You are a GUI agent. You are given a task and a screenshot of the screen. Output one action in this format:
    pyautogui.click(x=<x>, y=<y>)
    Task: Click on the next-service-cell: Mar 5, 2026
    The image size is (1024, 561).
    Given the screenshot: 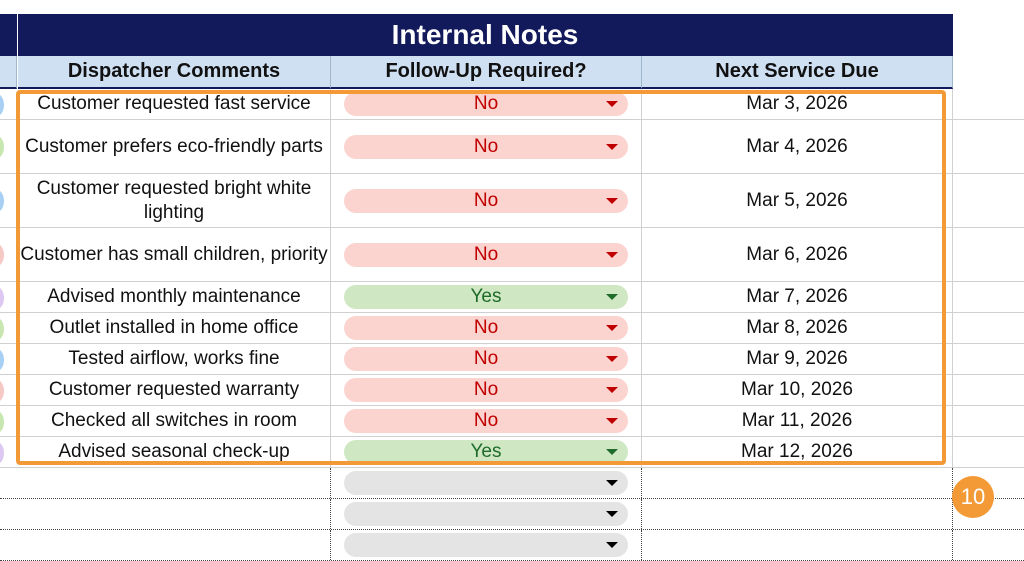 What is the action you would take?
    pyautogui.click(x=797, y=200)
    